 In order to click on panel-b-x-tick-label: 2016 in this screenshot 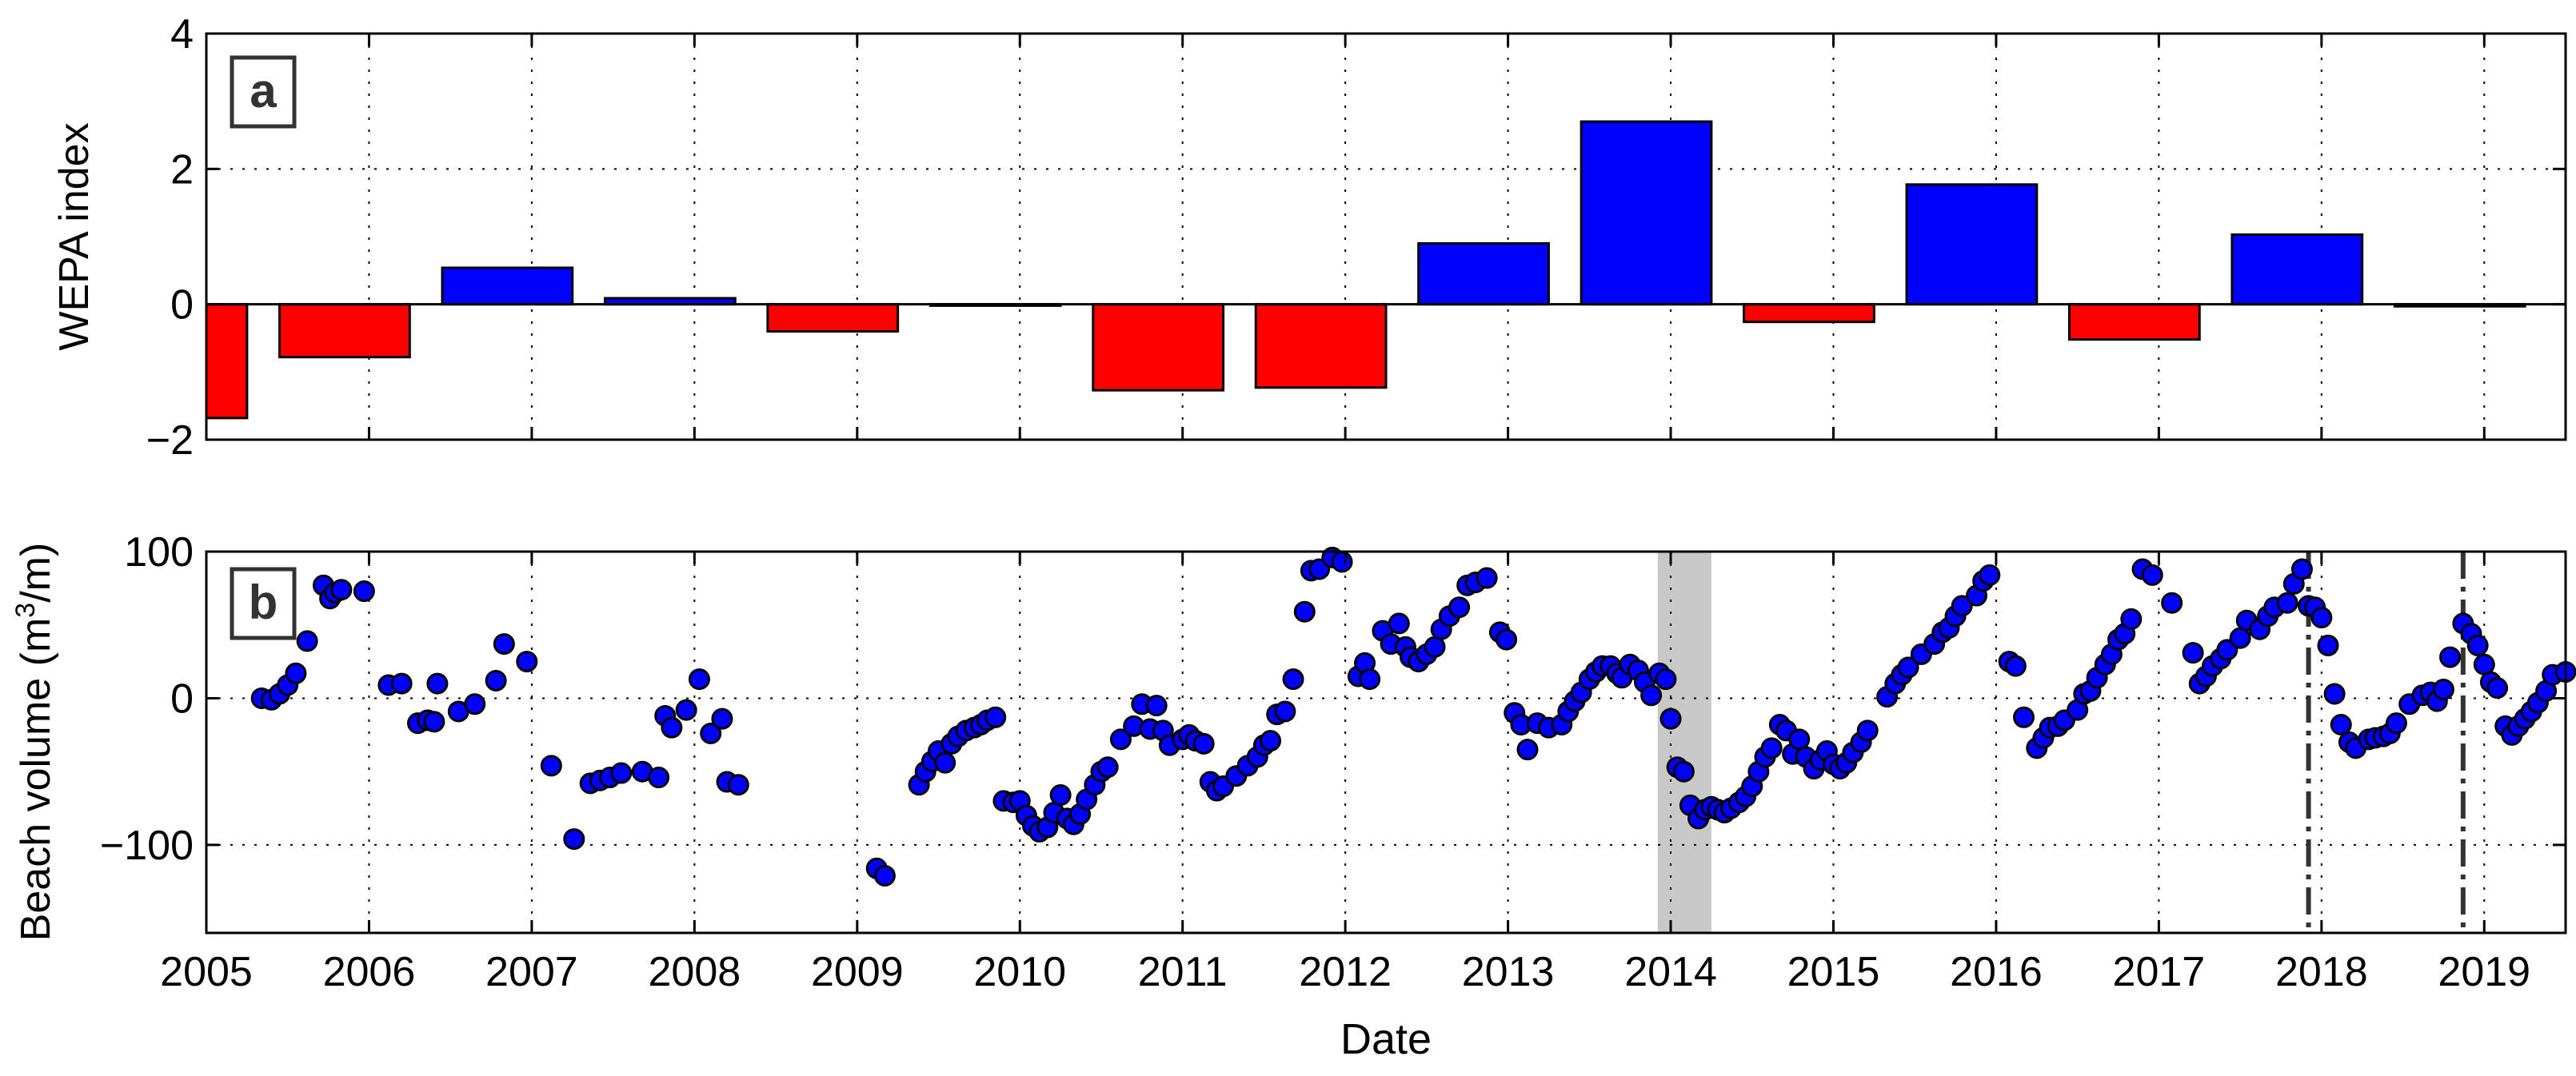, I will do `click(1997, 972)`.